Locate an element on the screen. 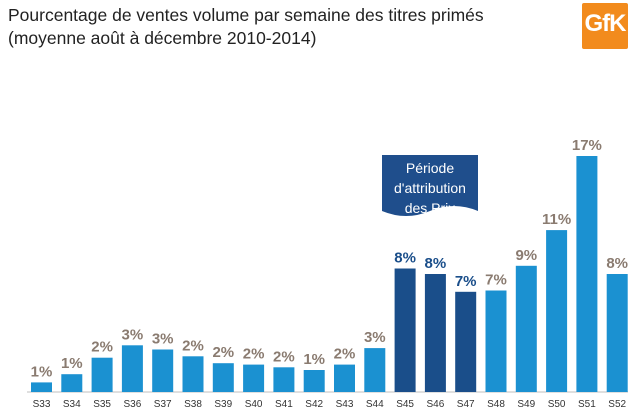 The width and height of the screenshot is (644, 414). bar-s33 is located at coordinates (41, 387).